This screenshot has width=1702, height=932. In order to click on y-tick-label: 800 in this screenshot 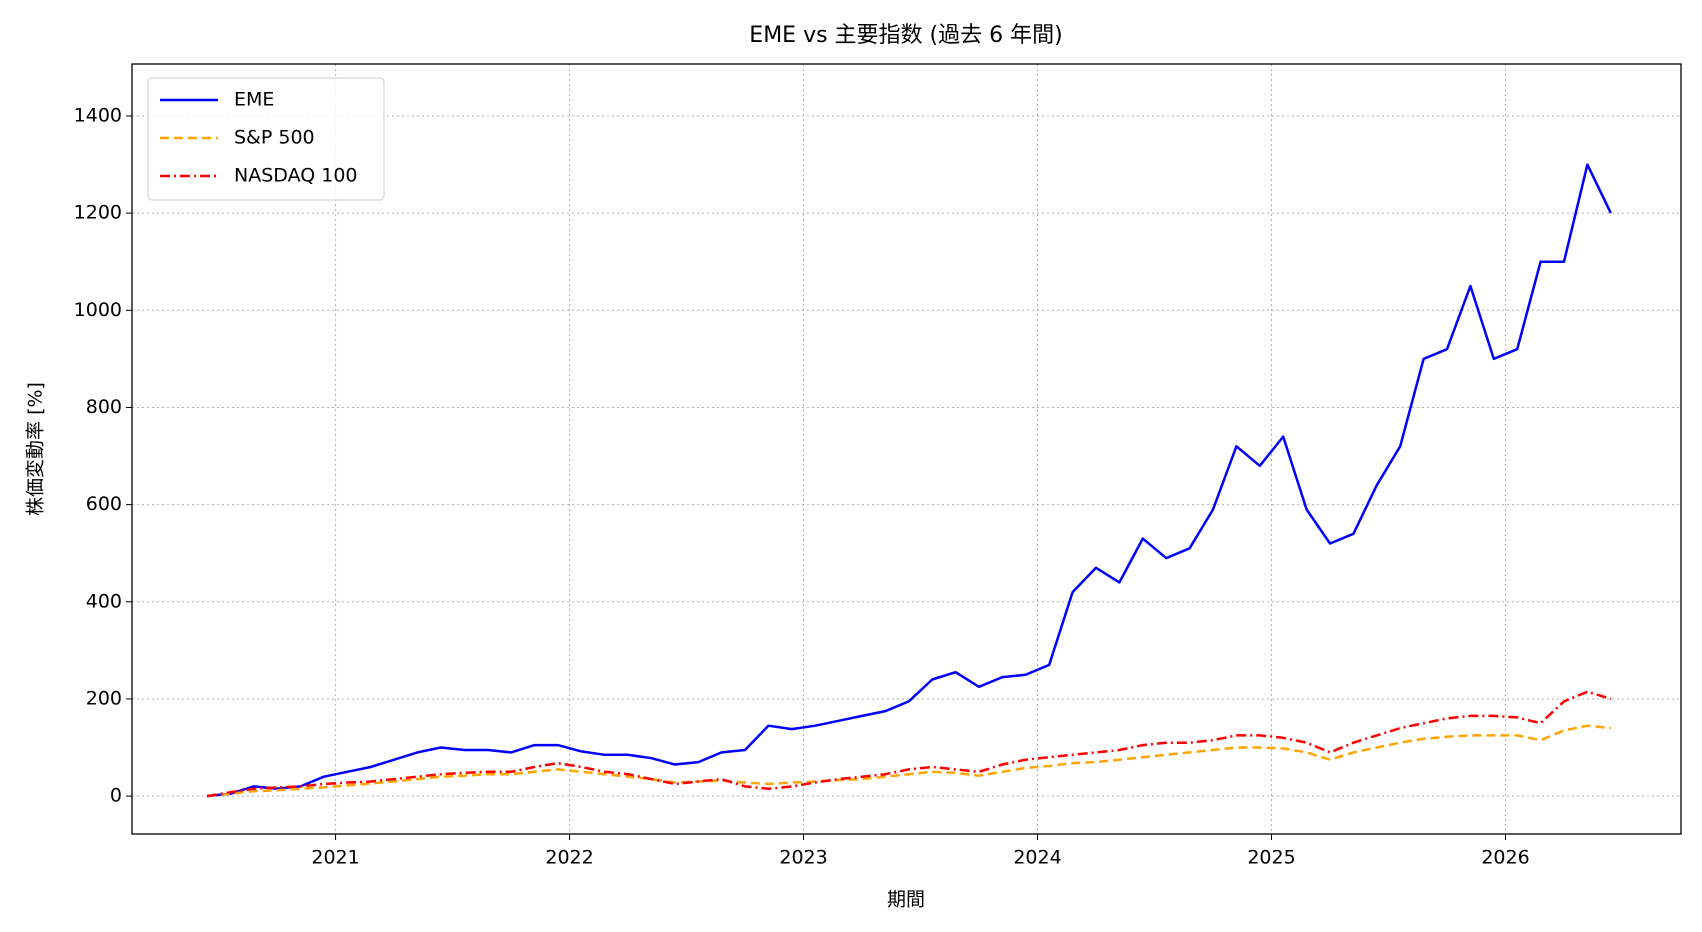, I will do `click(104, 407)`.